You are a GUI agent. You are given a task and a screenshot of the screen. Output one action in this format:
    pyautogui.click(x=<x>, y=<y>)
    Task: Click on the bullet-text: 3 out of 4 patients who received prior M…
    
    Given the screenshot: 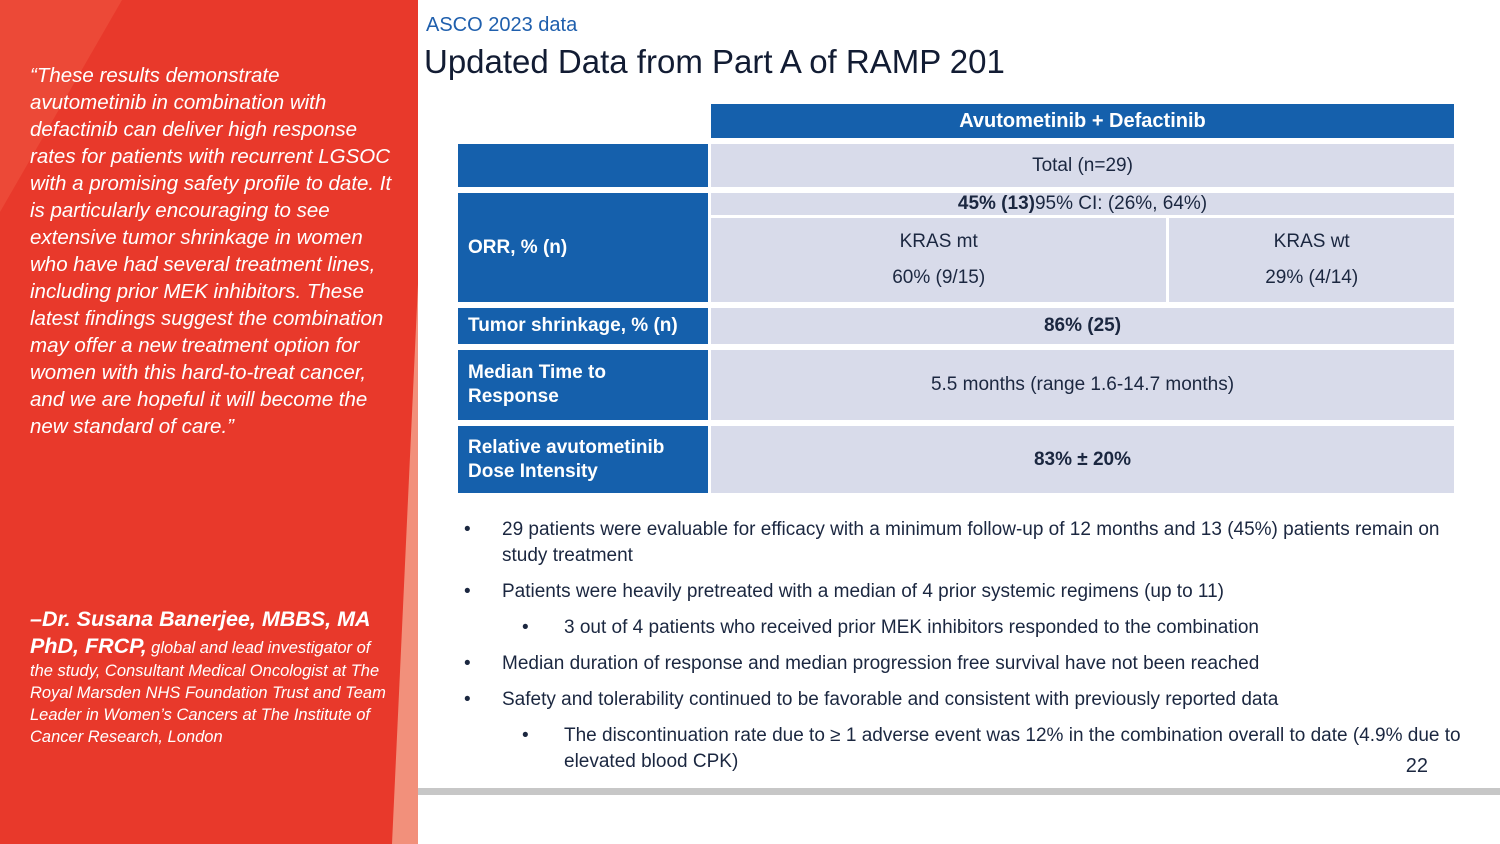 What is the action you would take?
    pyautogui.click(x=911, y=627)
    